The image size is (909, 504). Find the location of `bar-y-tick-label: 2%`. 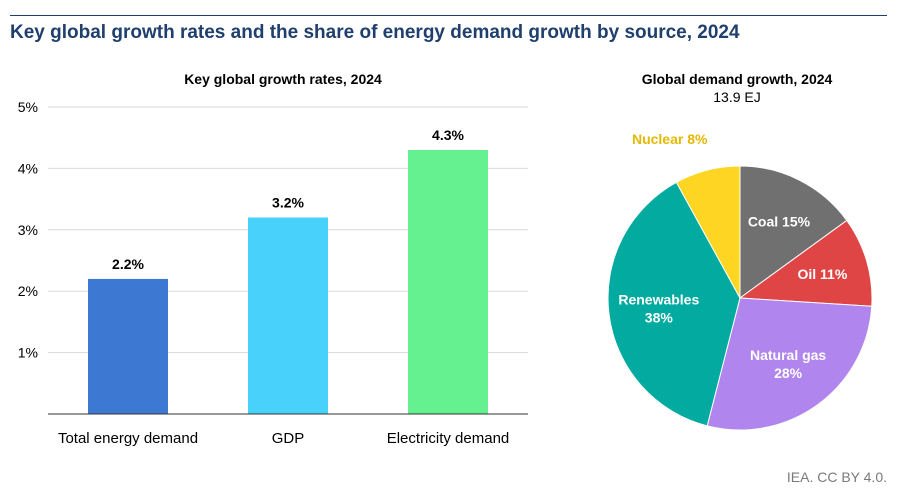

bar-y-tick-label: 2% is located at coordinates (28, 291).